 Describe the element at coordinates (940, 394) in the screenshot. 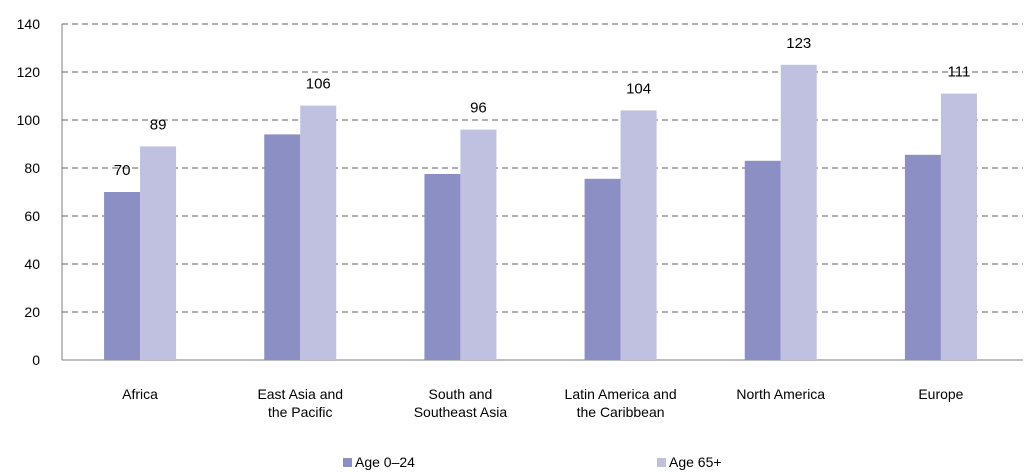

I see `x-tick-label-5: Europe` at that location.